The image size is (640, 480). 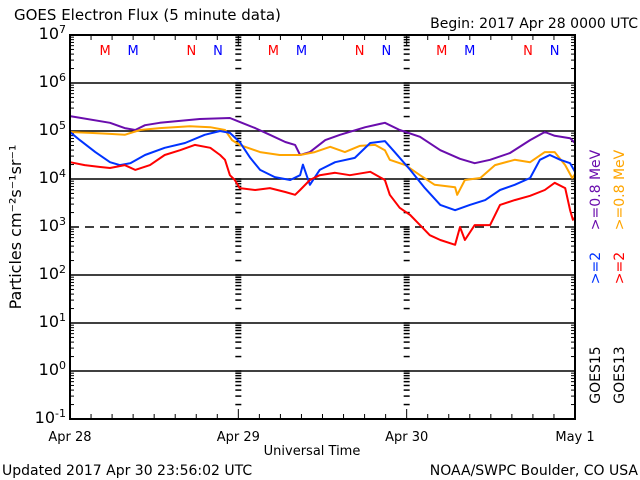 What do you see at coordinates (534, 24) in the screenshot?
I see `begin-label: Begin: 2017 Apr 28 0000 UTC` at bounding box center [534, 24].